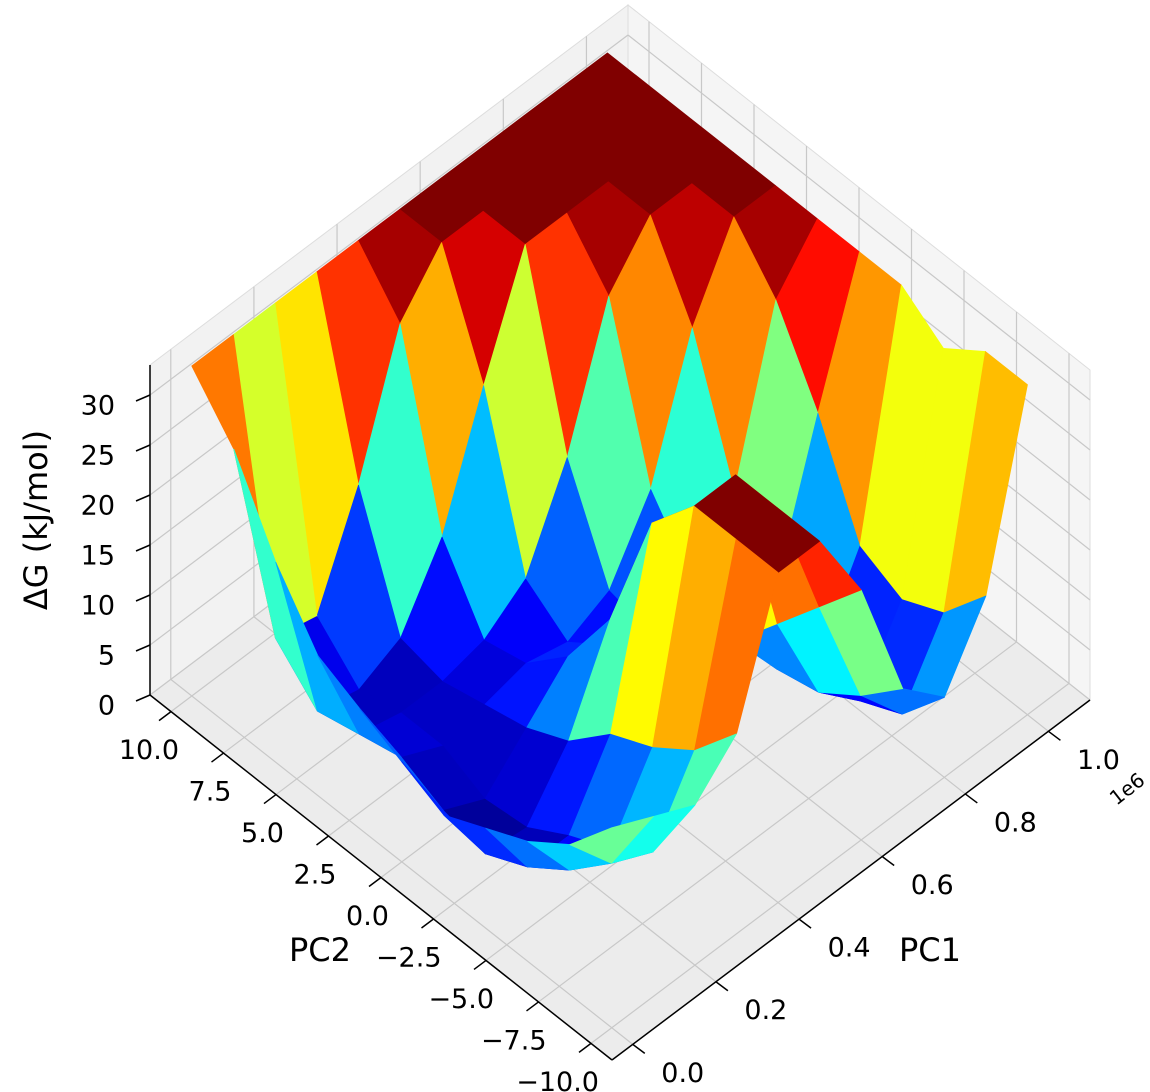 Image resolution: width=1150 pixels, height=1092 pixels. What do you see at coordinates (1015, 822) in the screenshot?
I see `x-tick-label: 0.8` at bounding box center [1015, 822].